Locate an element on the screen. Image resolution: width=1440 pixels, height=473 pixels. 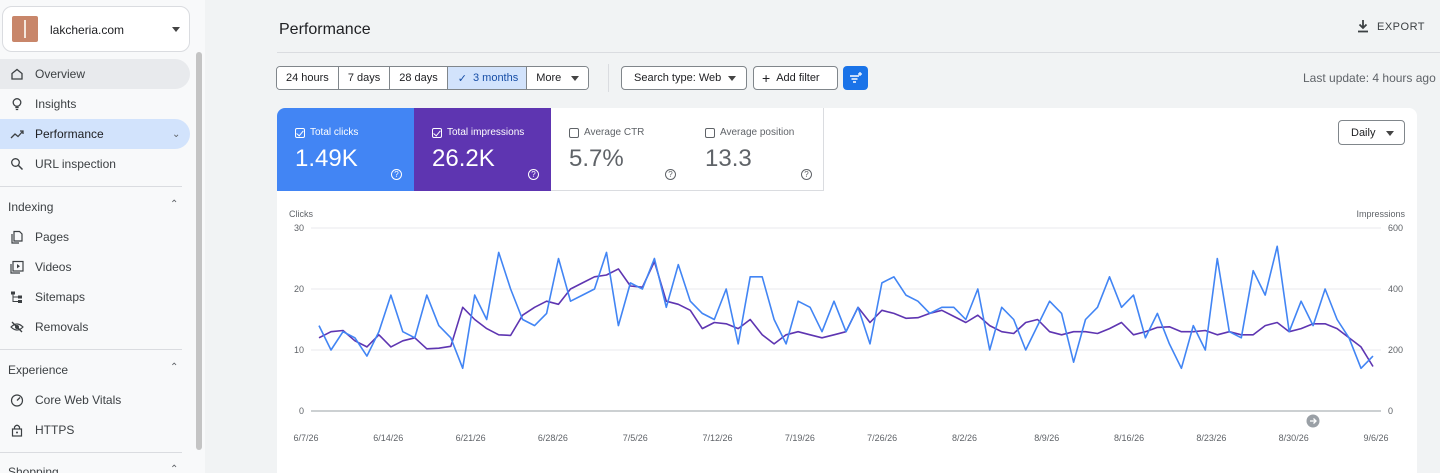
range-28-days-button: 28 days is located at coordinates (419, 78).